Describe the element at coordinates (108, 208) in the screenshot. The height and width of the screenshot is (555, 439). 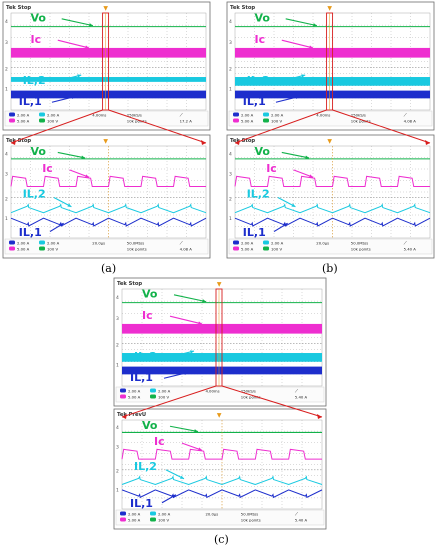
I see `panel-a-il2-trace` at that location.